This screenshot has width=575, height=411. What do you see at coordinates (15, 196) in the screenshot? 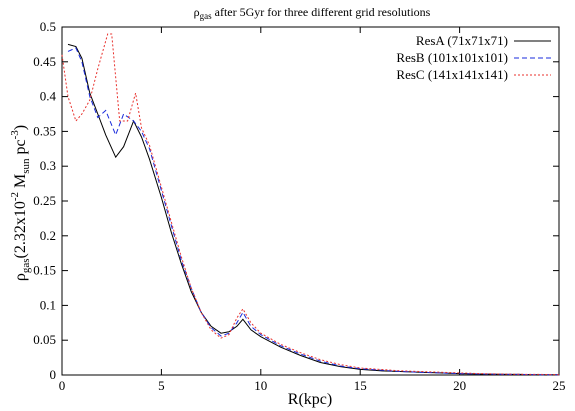
I see `ylabel-exp1: -2` at bounding box center [15, 196].